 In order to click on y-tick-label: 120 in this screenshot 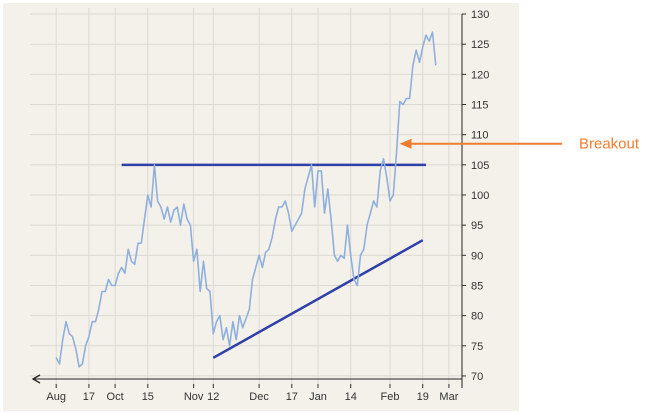, I will do `click(480, 75)`.